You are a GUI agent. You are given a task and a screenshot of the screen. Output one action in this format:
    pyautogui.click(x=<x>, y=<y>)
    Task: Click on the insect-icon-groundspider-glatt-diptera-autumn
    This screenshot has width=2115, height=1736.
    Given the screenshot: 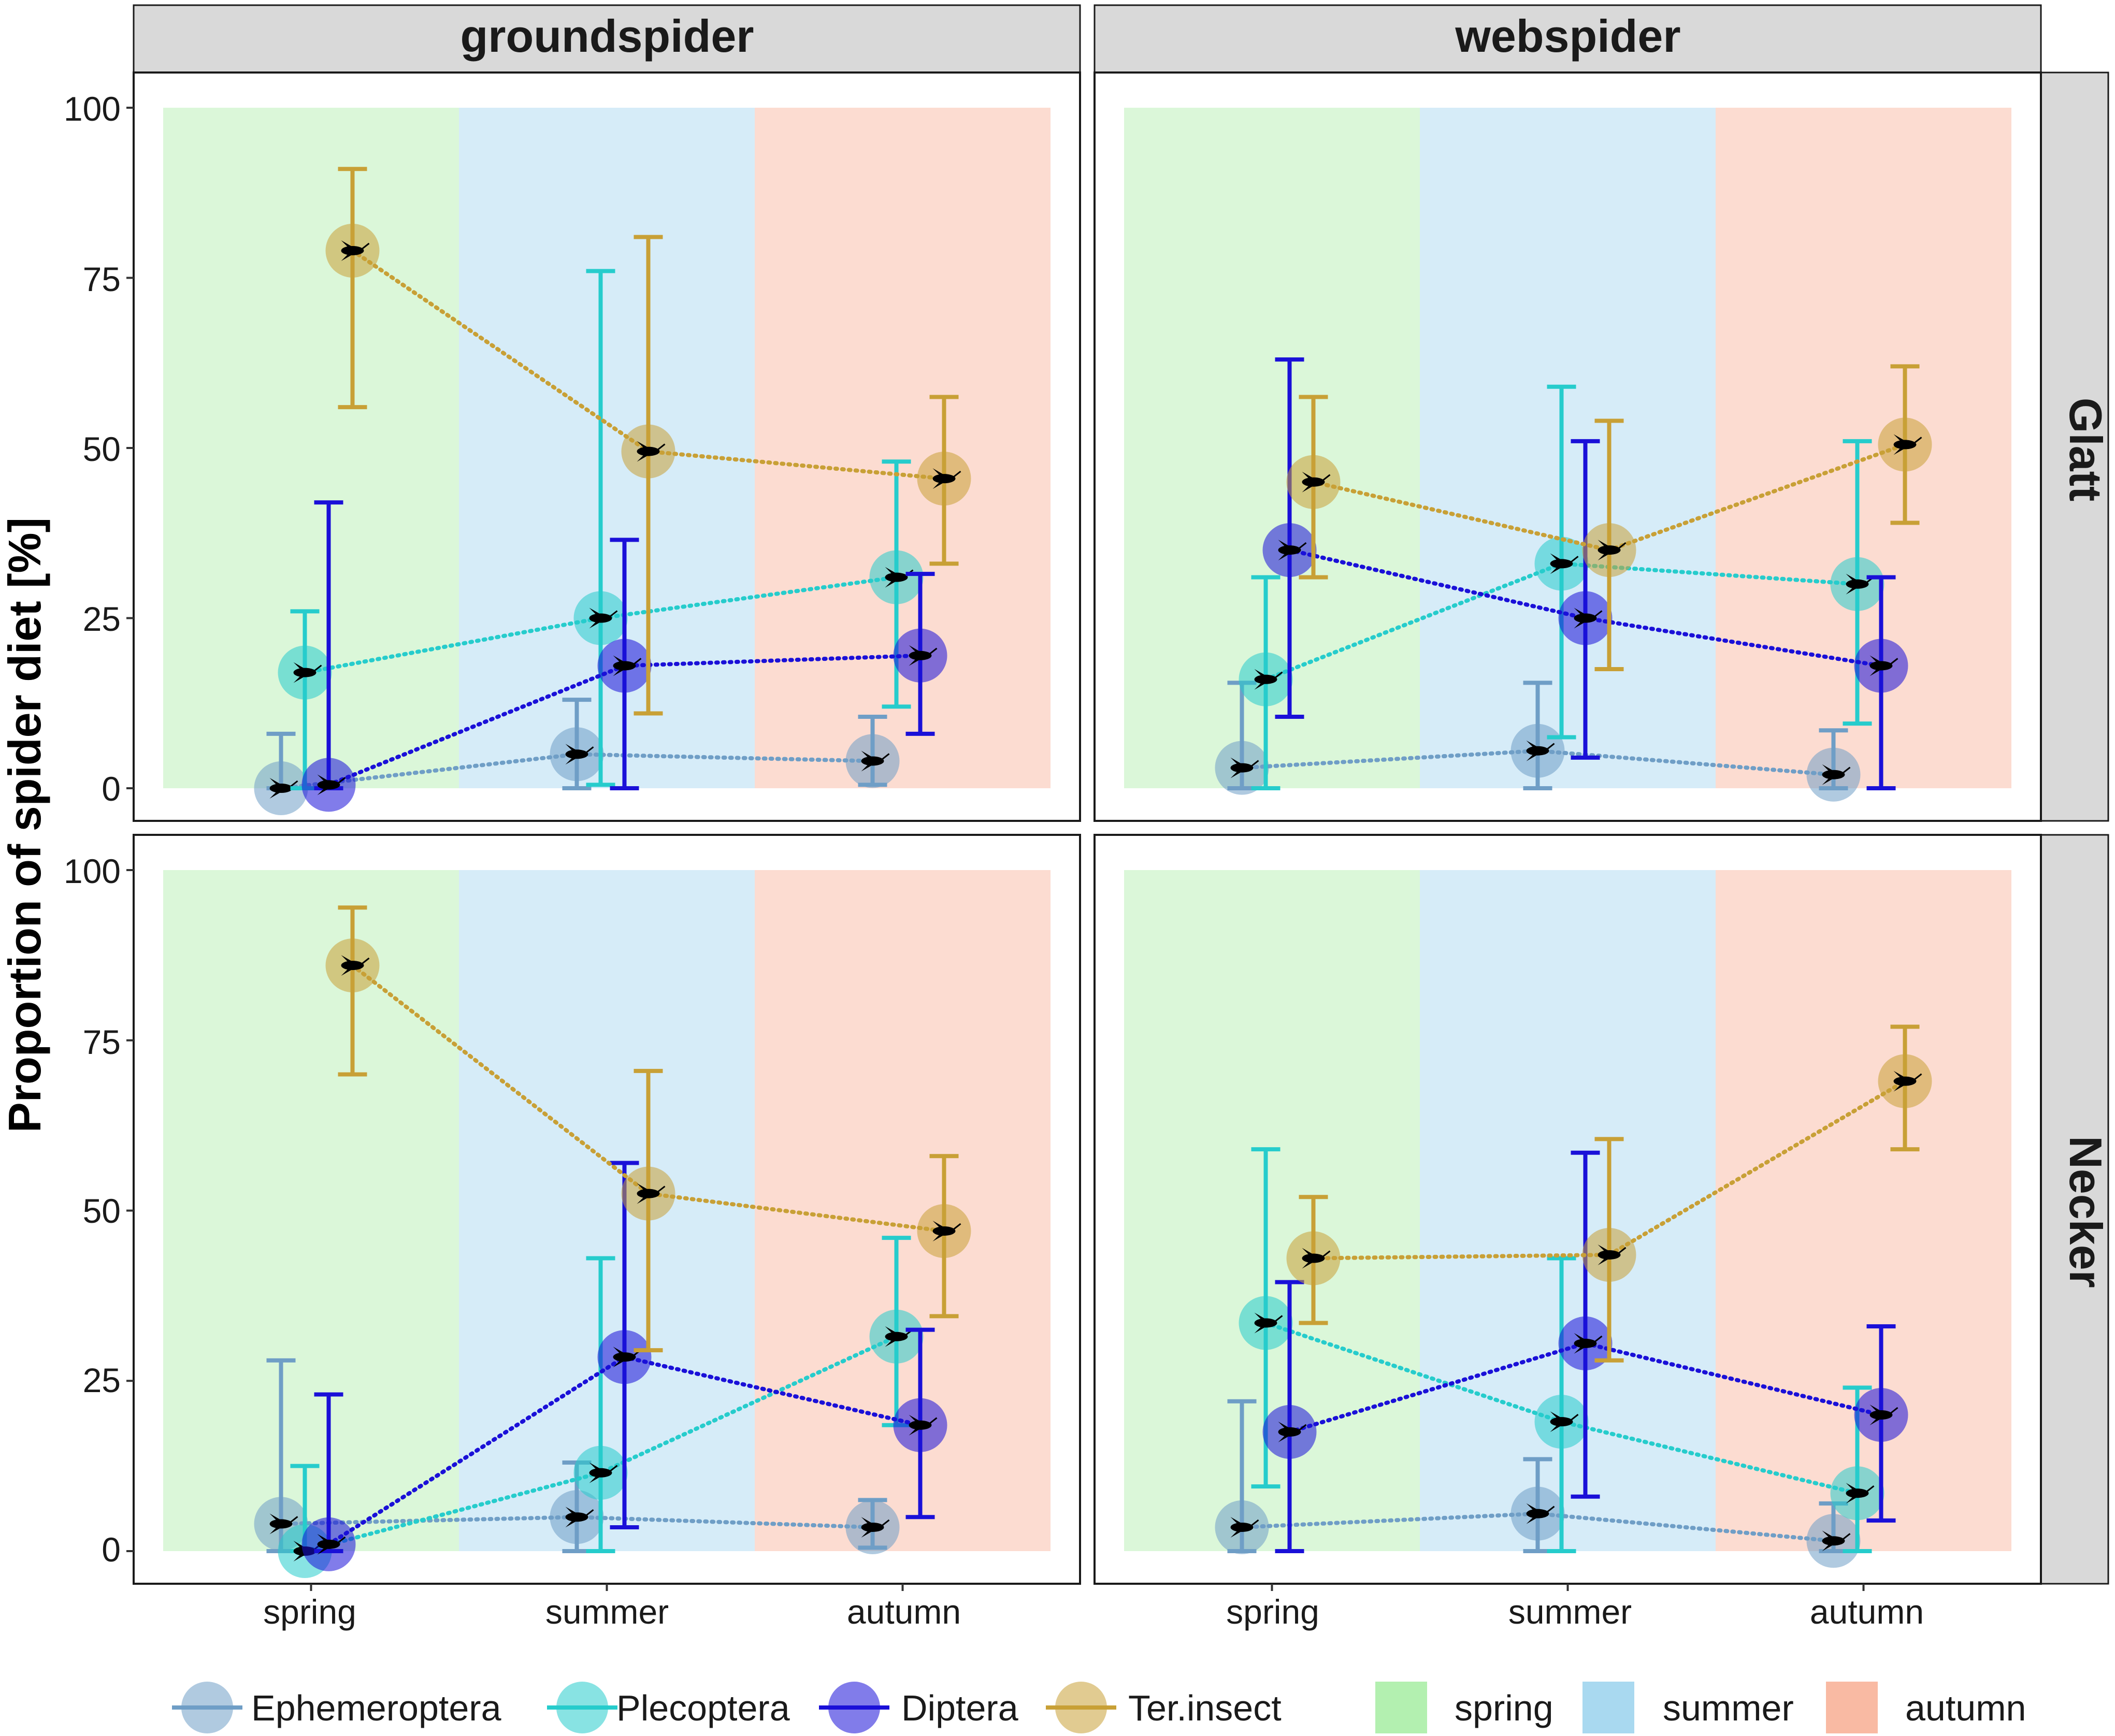 What is the action you would take?
    pyautogui.click(x=923, y=655)
    